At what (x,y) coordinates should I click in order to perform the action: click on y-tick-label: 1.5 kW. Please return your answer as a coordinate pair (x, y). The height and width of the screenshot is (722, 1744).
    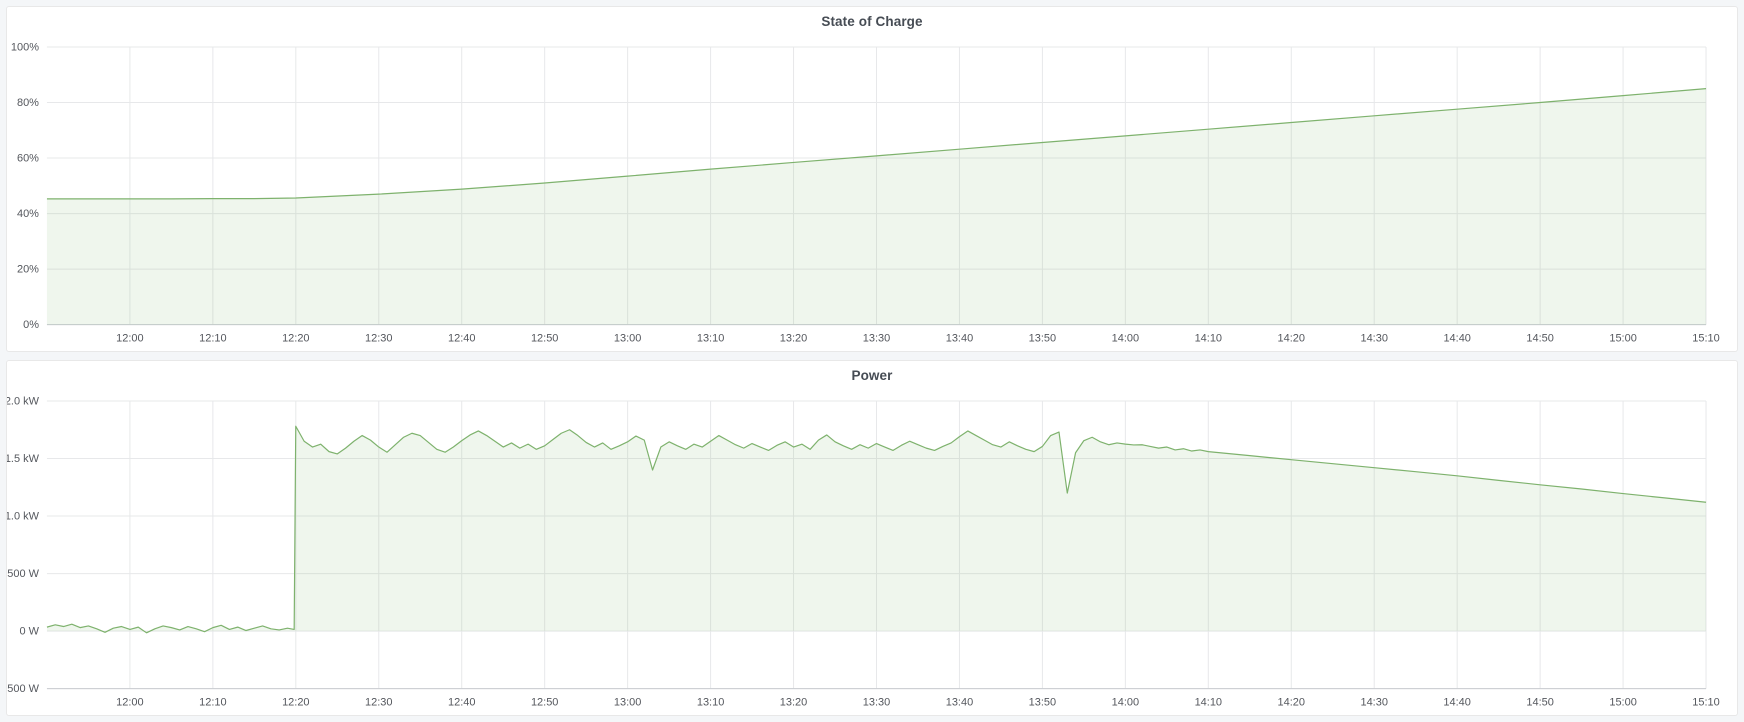
    Looking at the image, I should click on (23, 459).